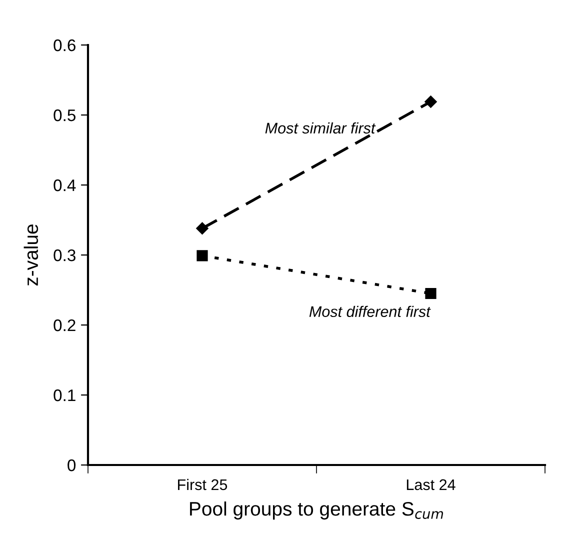 The image size is (562, 540). What do you see at coordinates (203, 484) in the screenshot?
I see `x-tick-label: First 25` at bounding box center [203, 484].